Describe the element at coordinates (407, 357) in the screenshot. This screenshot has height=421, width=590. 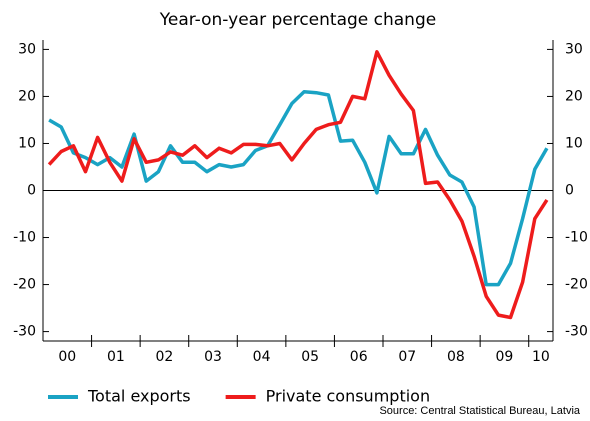
I see `x-tick-label: 07` at that location.